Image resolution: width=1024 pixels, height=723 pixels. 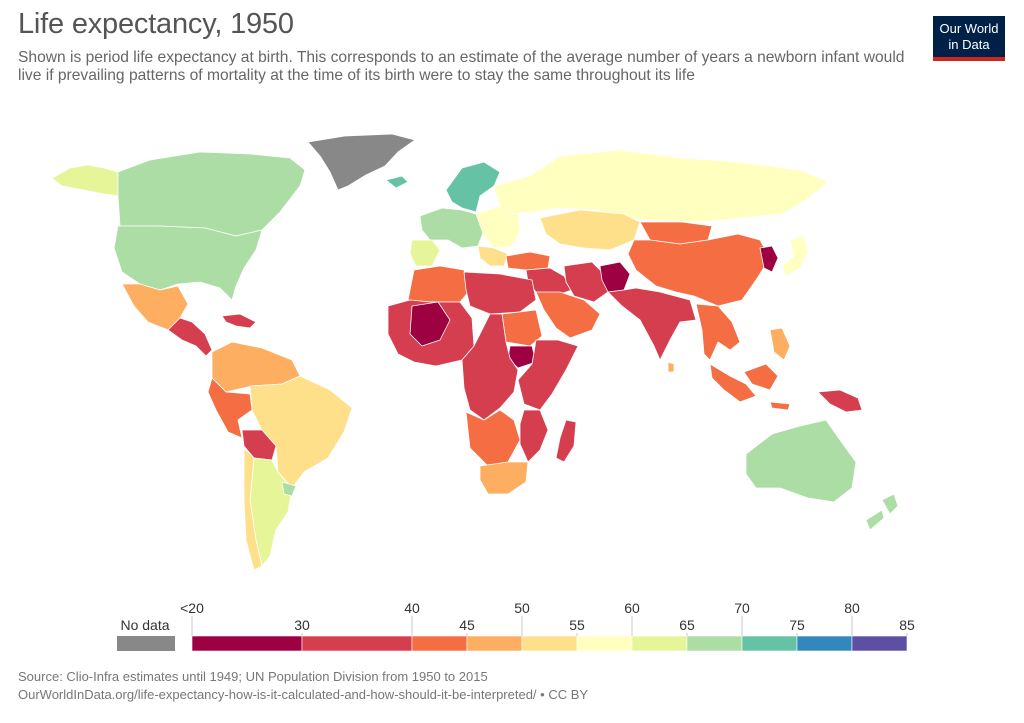 What do you see at coordinates (155, 307) in the screenshot?
I see `region-mexico` at bounding box center [155, 307].